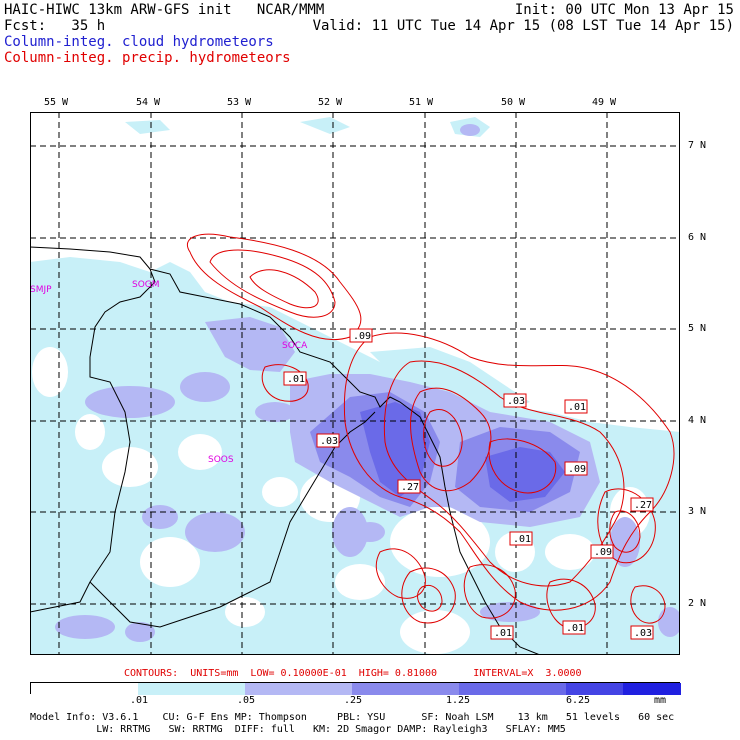  I want to click on lon-label-49w: 49 W, so click(604, 102).